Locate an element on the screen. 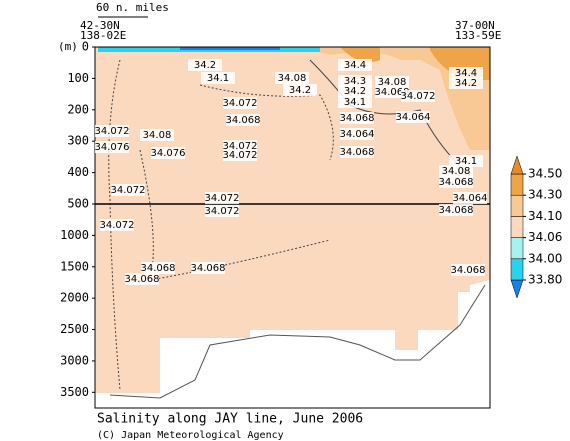 This screenshot has height=441, width=570. credit: (C) Japan Meteorological Agency is located at coordinates (190, 435).